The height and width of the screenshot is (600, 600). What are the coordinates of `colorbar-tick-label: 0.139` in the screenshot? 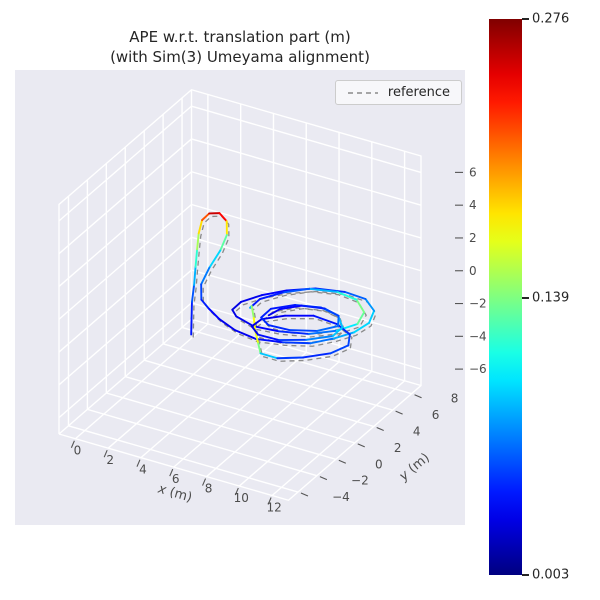 It's located at (551, 298).